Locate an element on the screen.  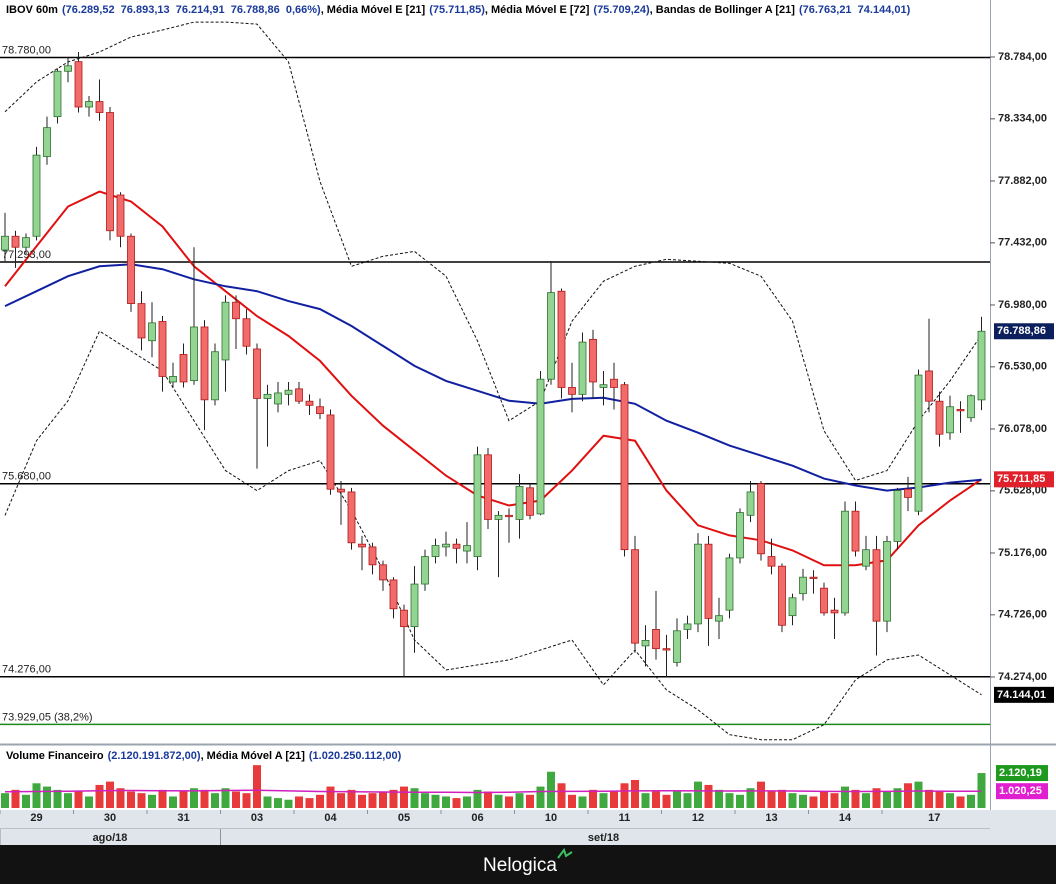
x-tick-label: 10 is located at coordinates (551, 818).